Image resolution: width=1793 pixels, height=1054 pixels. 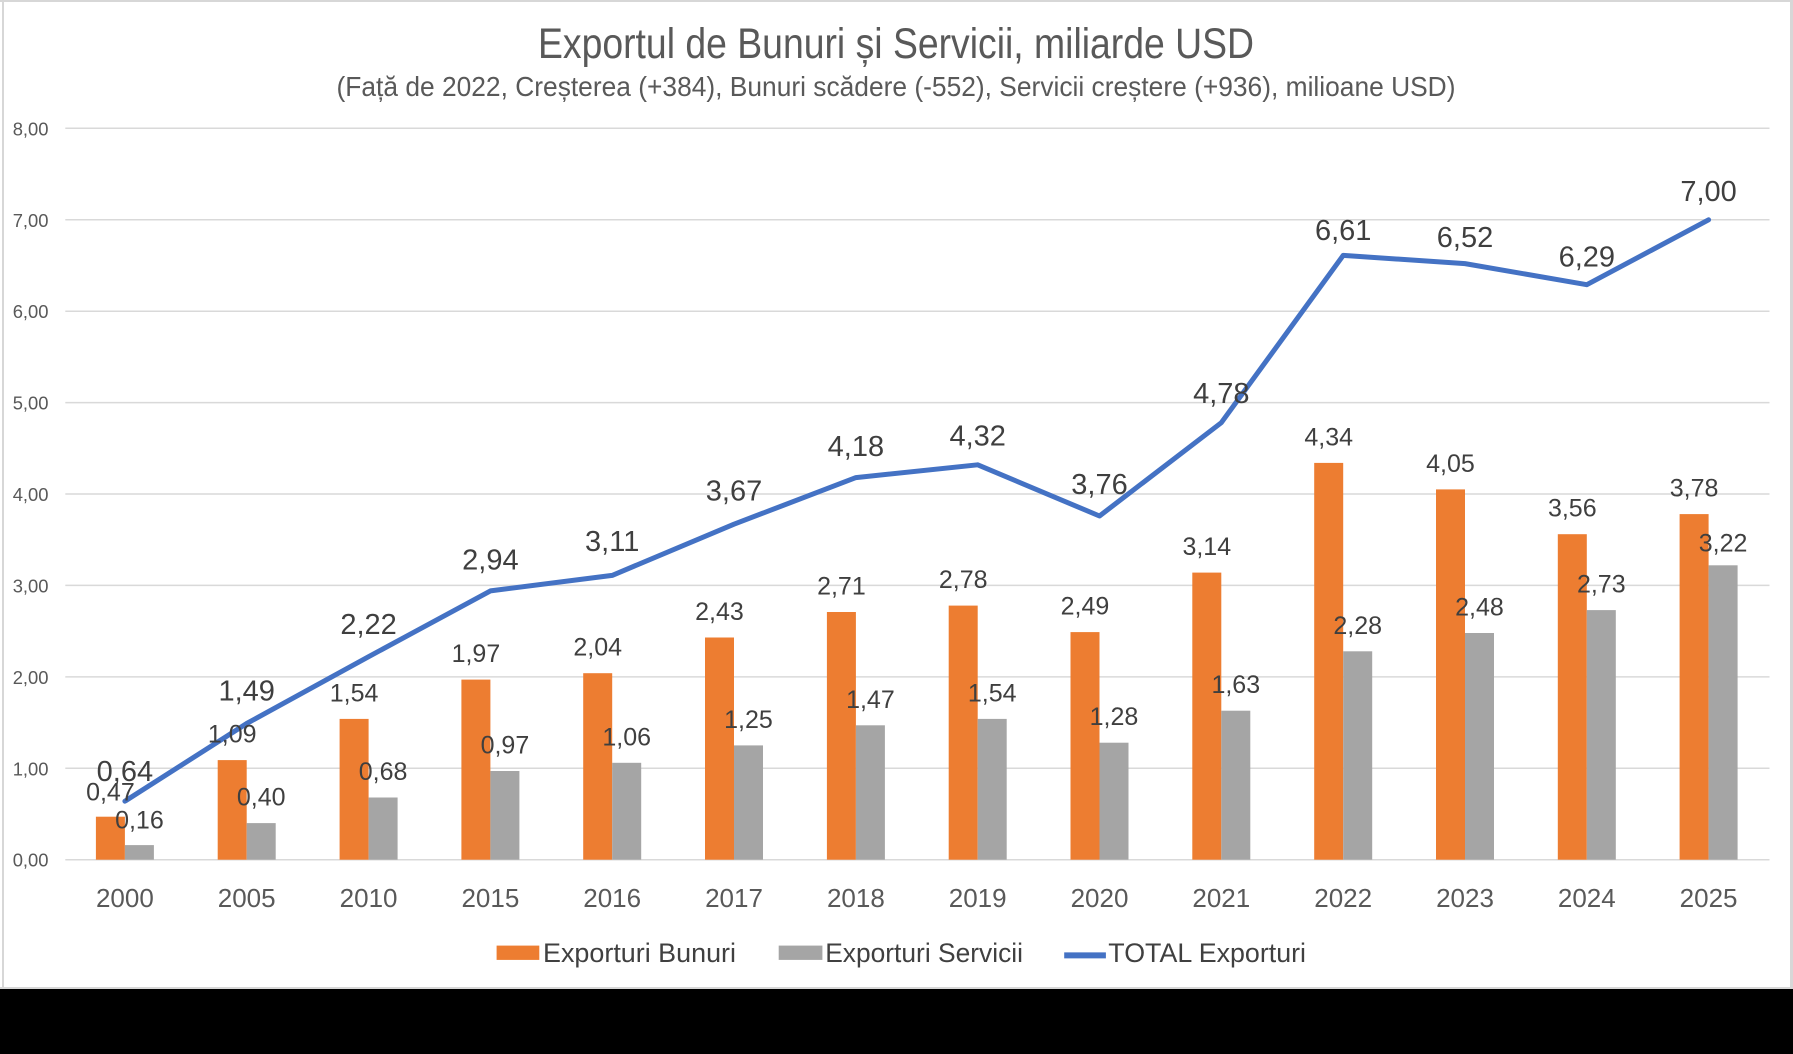 What do you see at coordinates (977, 436) in the screenshot?
I see `svg-text: 4,32` at bounding box center [977, 436].